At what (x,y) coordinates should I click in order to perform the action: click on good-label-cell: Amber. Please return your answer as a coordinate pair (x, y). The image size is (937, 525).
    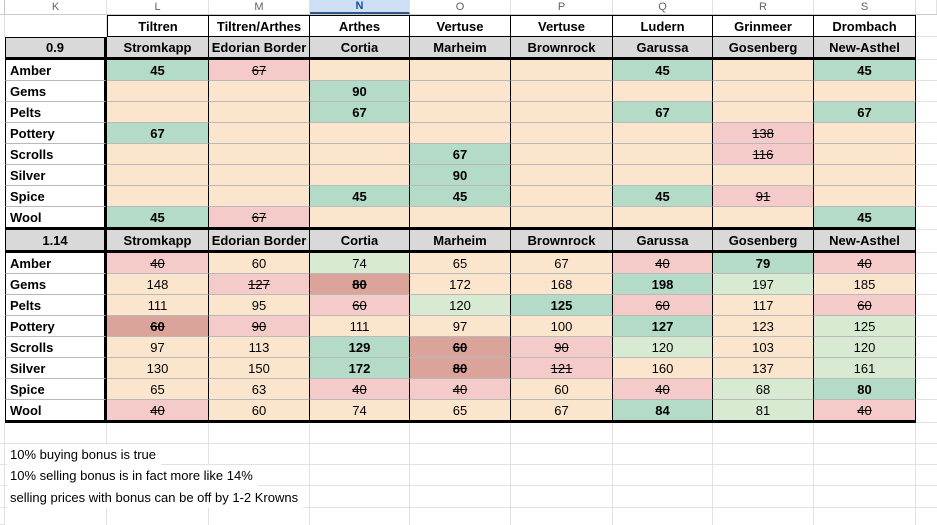
    Looking at the image, I should click on (56, 70).